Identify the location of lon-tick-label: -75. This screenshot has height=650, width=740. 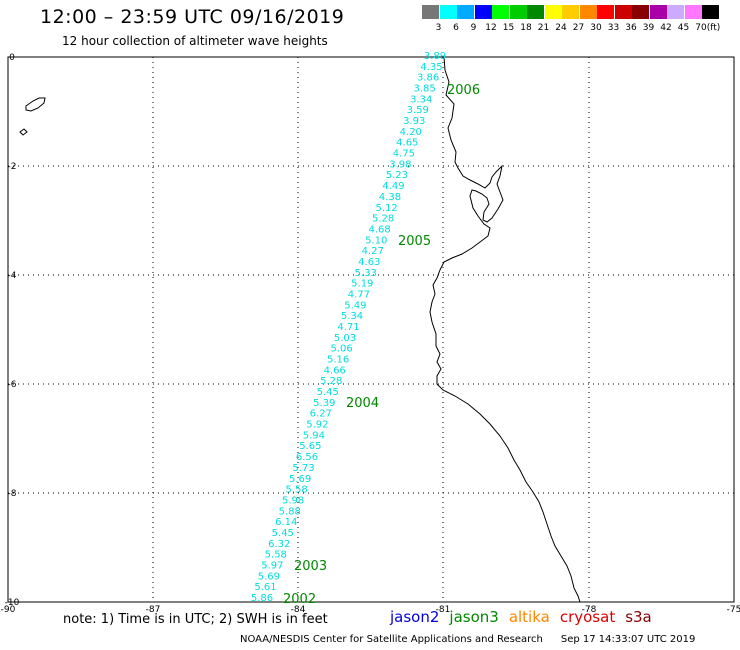
(733, 610).